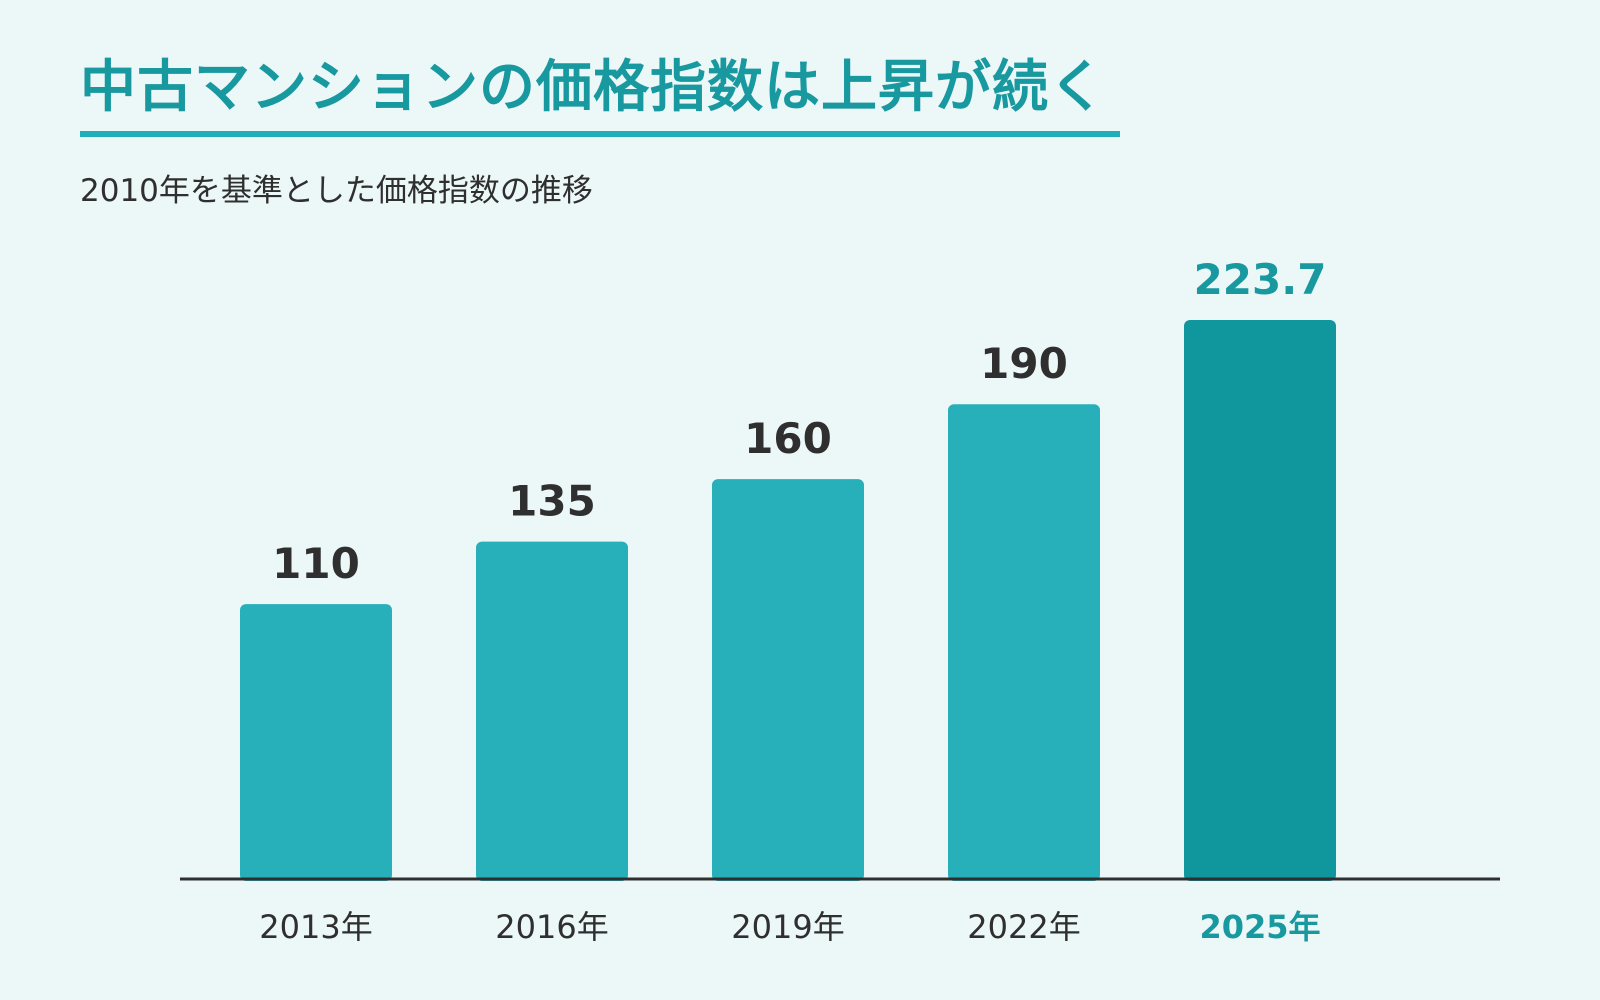 This screenshot has height=1000, width=1600. I want to click on value-label-0: 110, so click(316, 563).